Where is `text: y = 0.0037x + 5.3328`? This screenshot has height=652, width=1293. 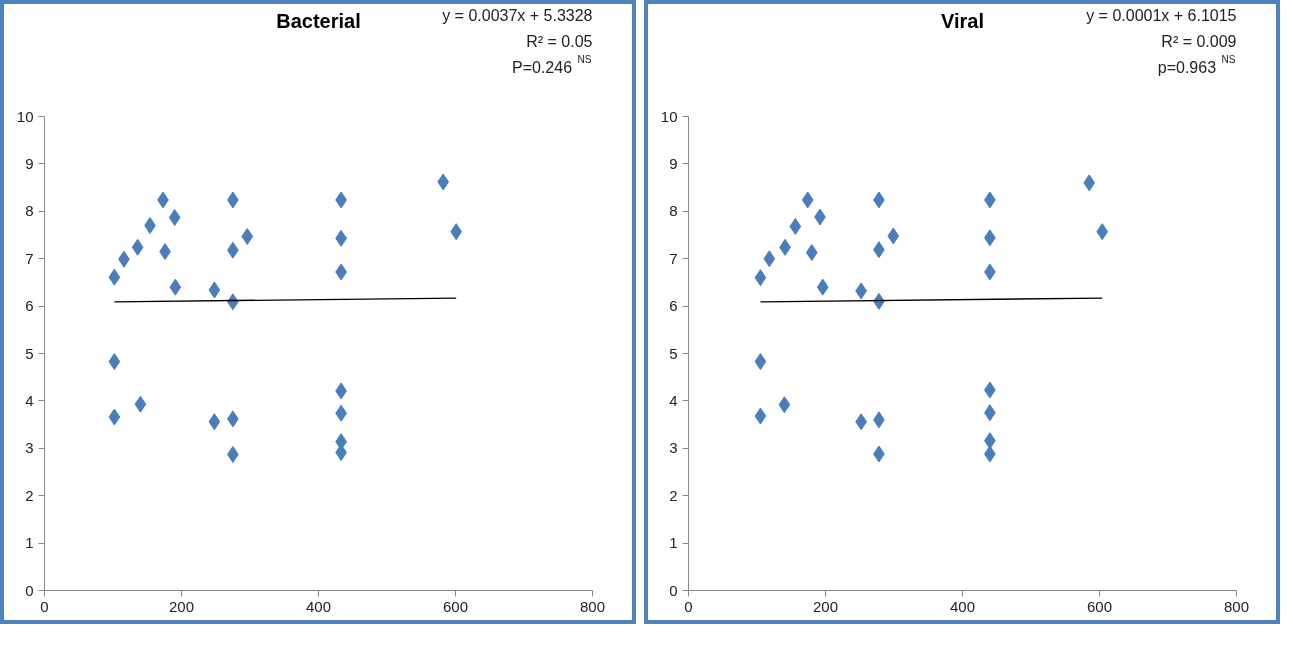 text: y = 0.0037x + 5.3328 is located at coordinates (517, 15).